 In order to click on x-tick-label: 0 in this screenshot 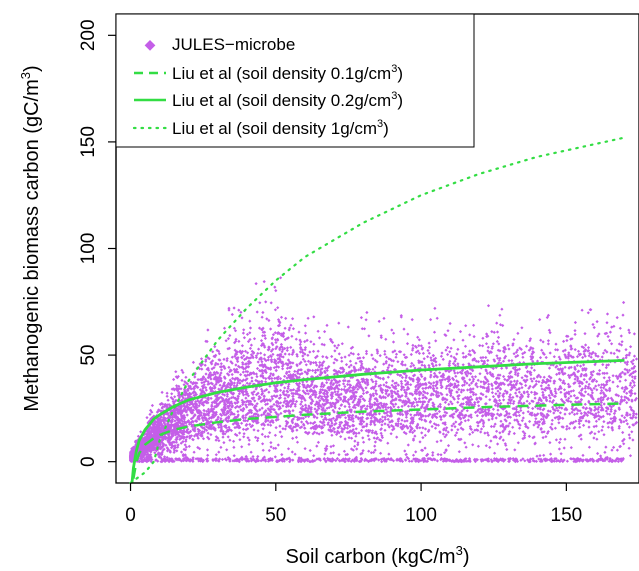, I will do `click(130, 515)`.